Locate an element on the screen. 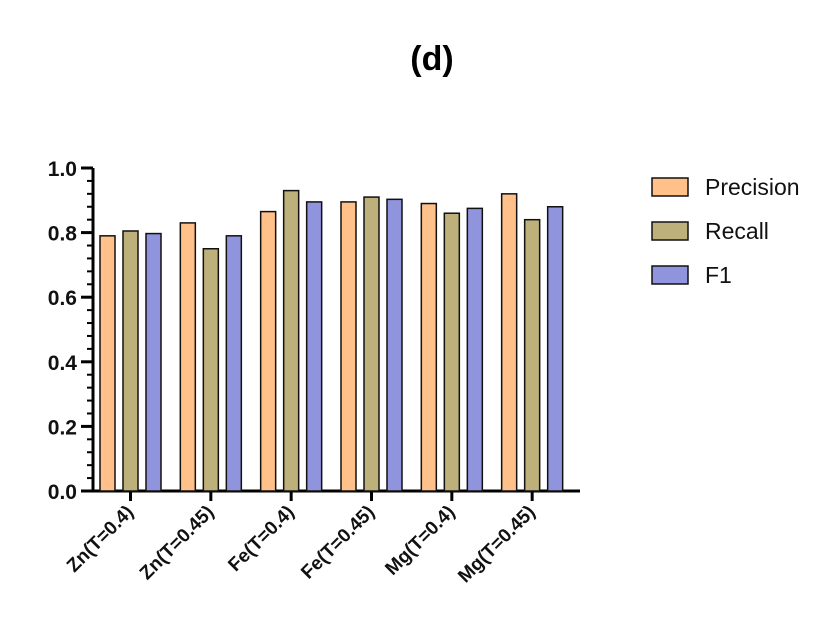  y-axis: 0.0 0.2 0.4 0.6 0.8 1.0 is located at coordinates (71, 331).